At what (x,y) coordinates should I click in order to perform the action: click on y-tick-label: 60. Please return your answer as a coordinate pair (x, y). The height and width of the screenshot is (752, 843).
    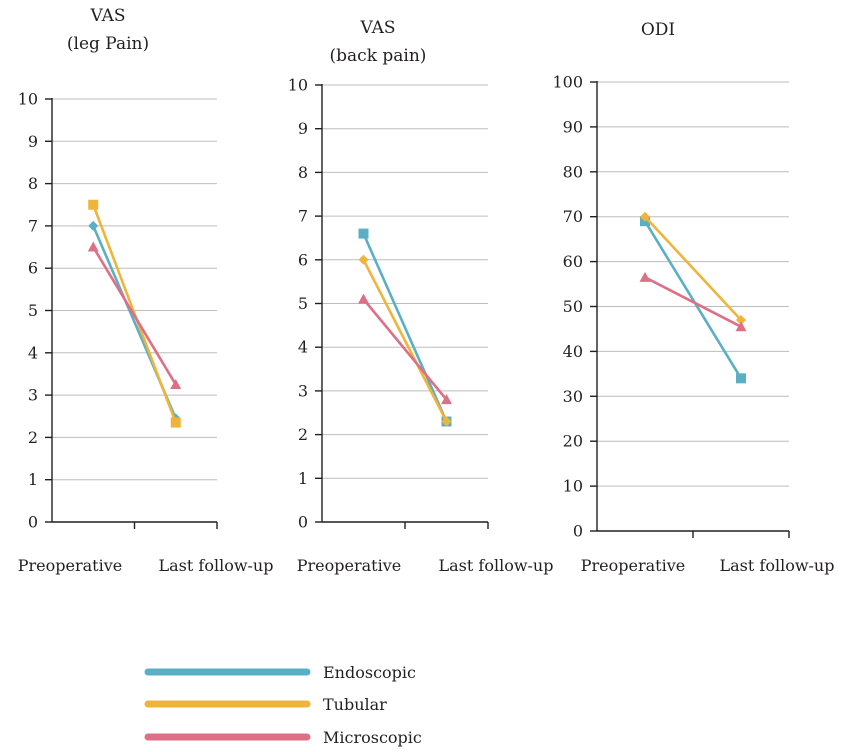
    Looking at the image, I should click on (573, 261).